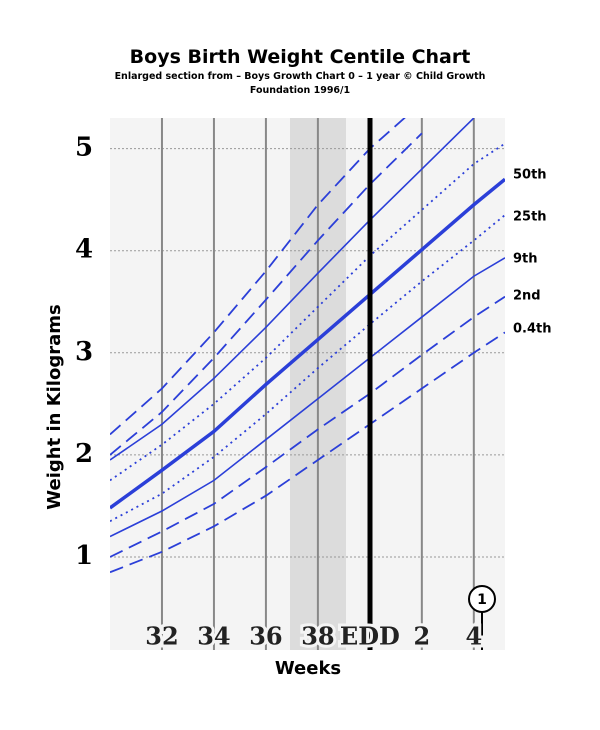 Image resolution: width=600 pixels, height=730 pixels. Describe the element at coordinates (161, 636) in the screenshot. I see `x-tick-label: 32` at that location.